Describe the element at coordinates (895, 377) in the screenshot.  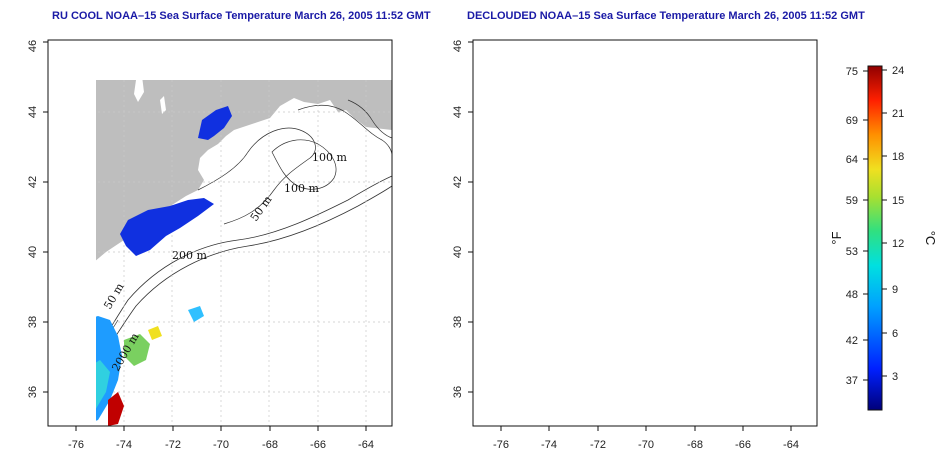
I see `celsius-tick: 3` at that location.